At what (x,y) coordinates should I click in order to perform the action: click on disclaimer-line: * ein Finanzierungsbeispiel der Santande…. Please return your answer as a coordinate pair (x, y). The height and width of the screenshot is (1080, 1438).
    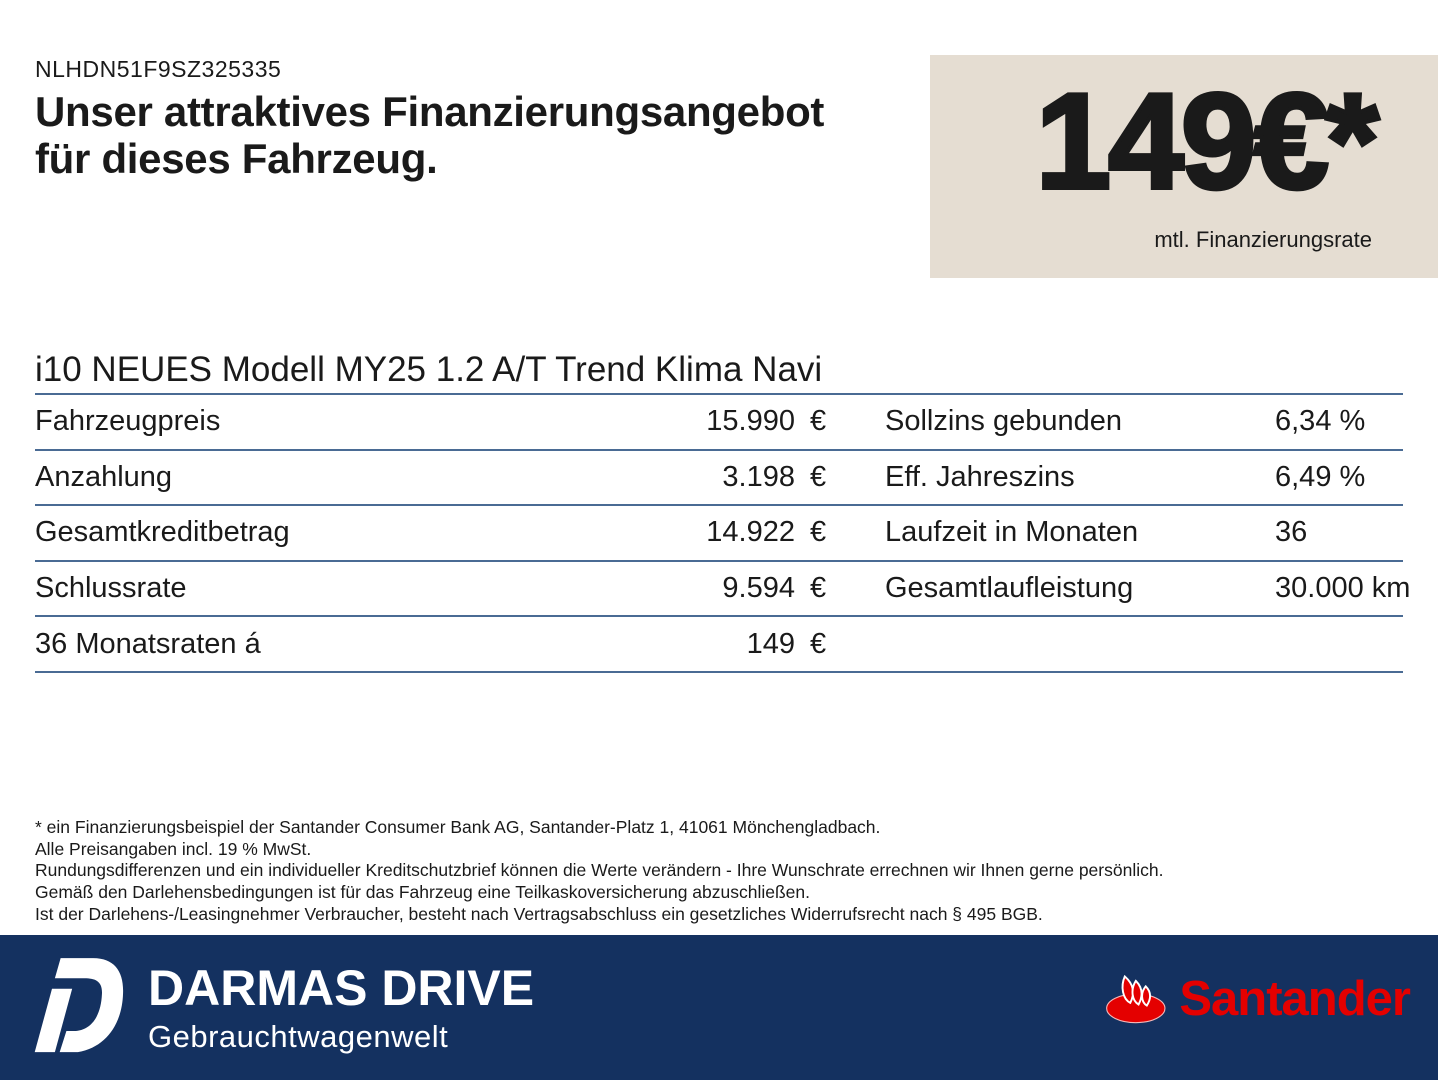
    Looking at the image, I should click on (458, 827).